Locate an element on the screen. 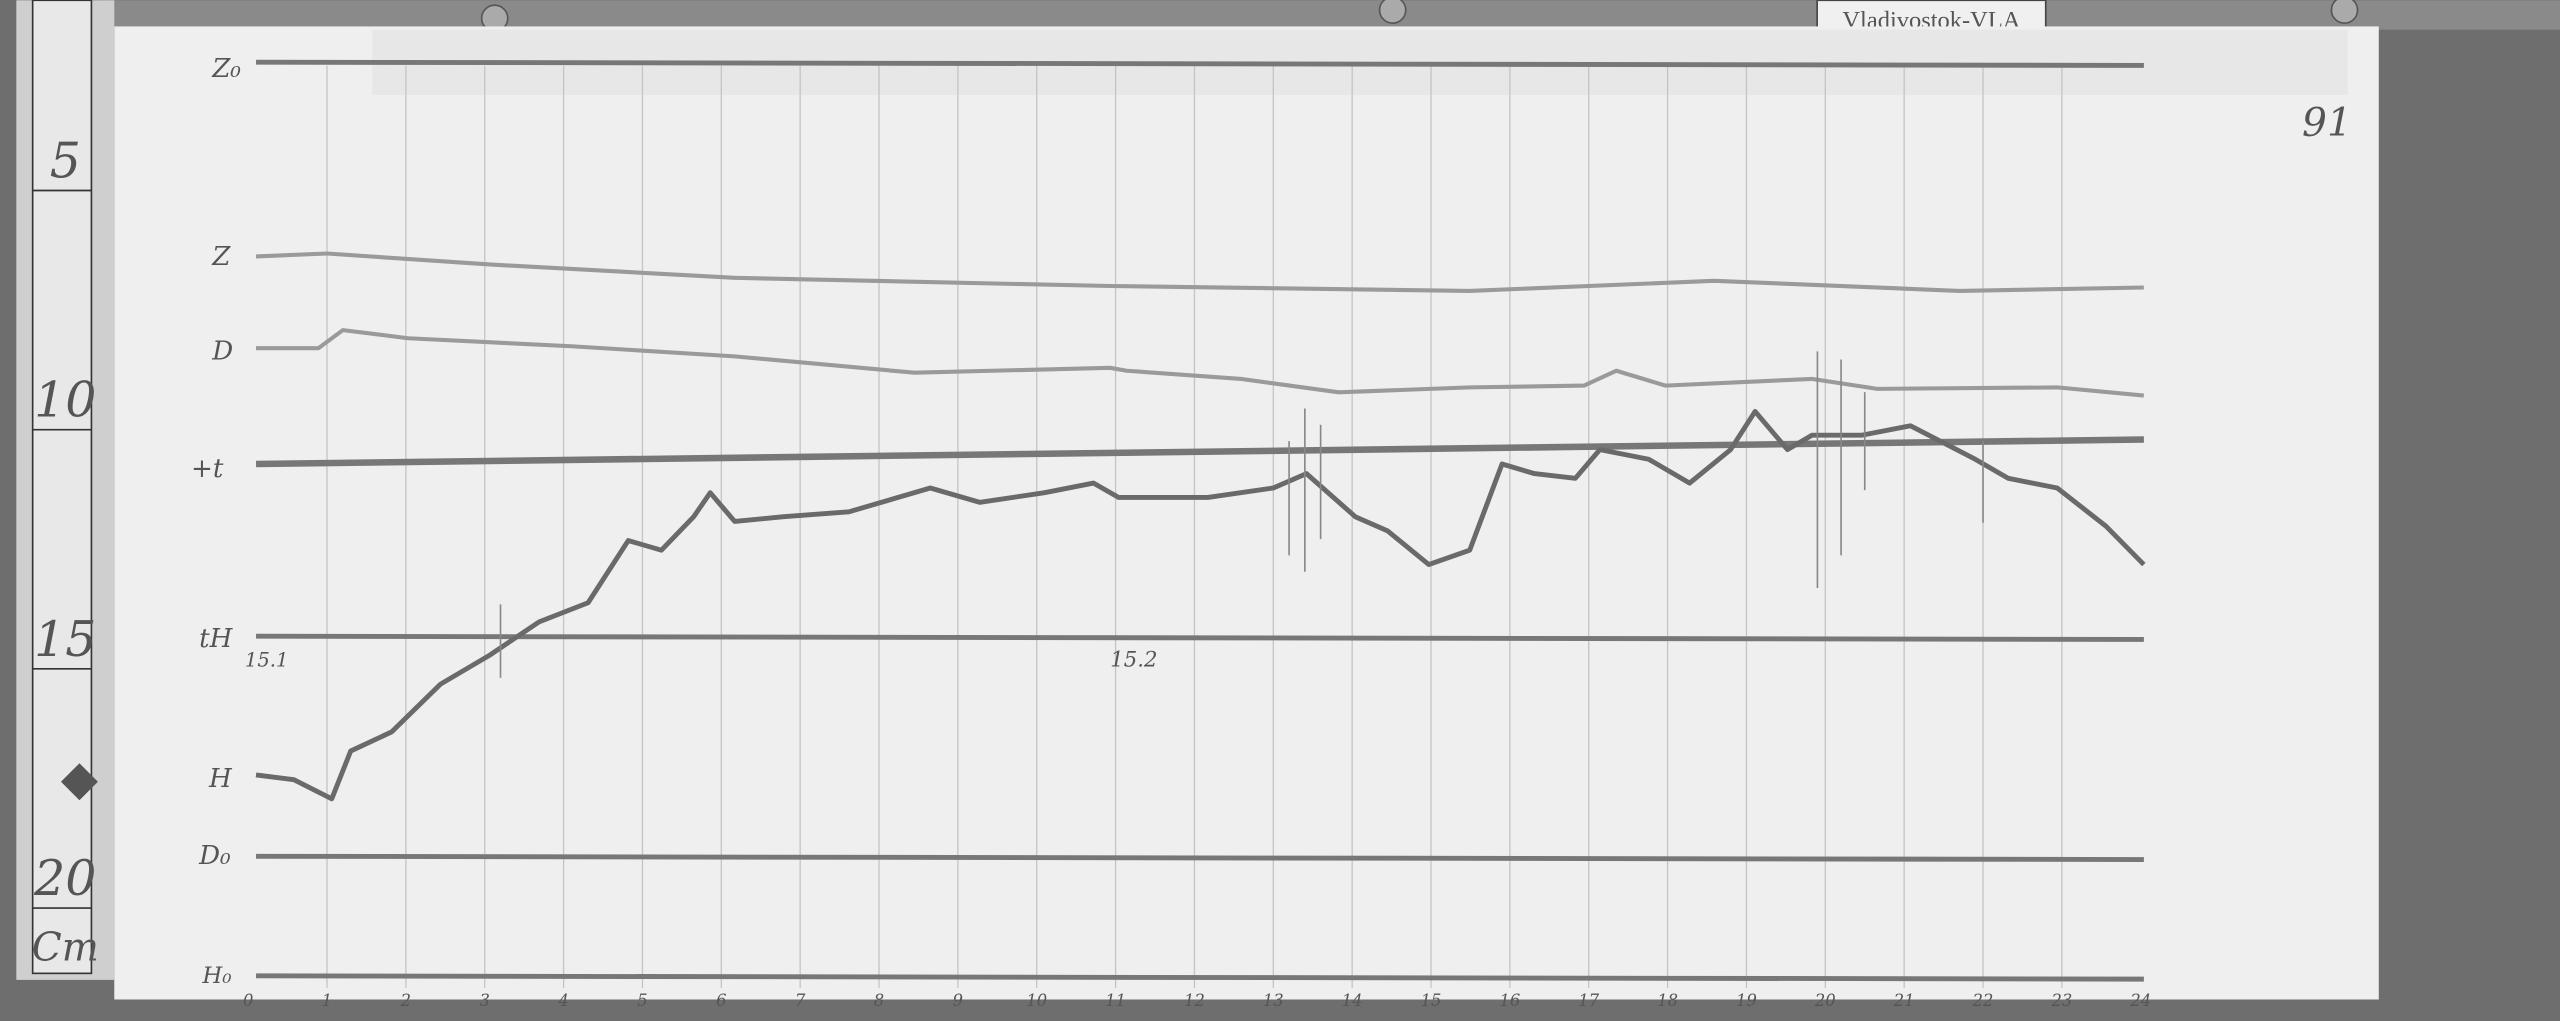  hour-tick-label: 21 is located at coordinates (1904, 1000).